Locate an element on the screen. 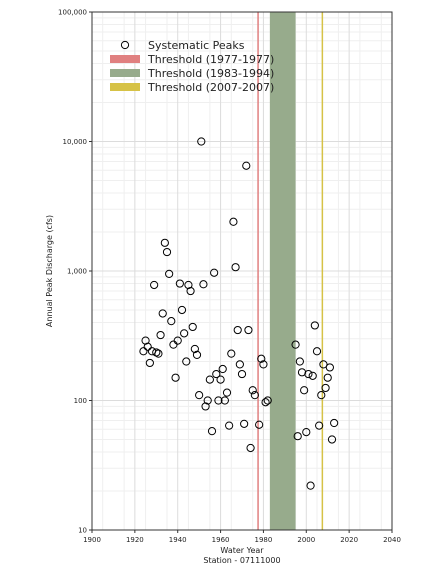 This screenshot has width=422, height=577. y-axis-label: Annual Peak Discharge (cfs) is located at coordinates (49, 271).